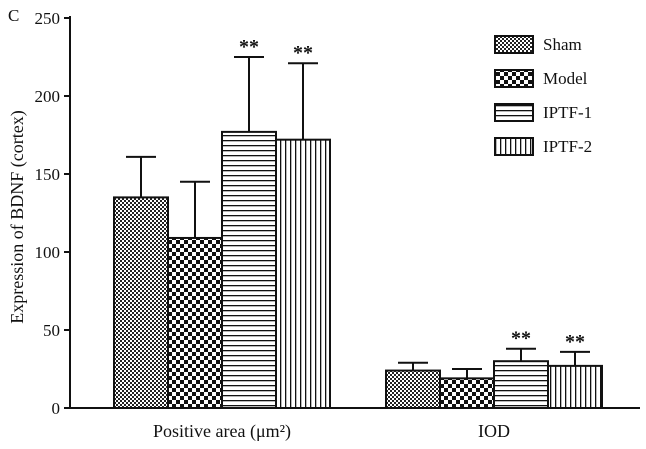 This screenshot has width=646, height=449. What do you see at coordinates (13, 15) in the screenshot?
I see `panel-label: C` at bounding box center [13, 15].